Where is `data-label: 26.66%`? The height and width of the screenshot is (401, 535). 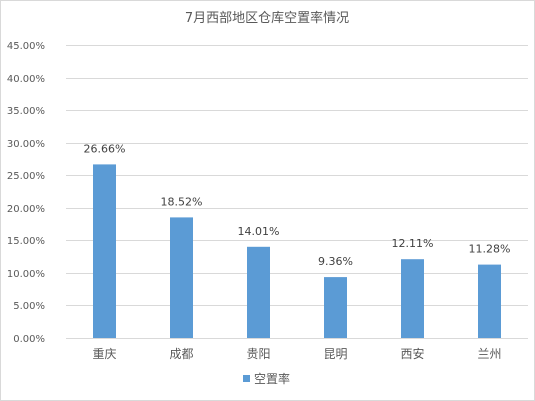
data-label: 26.66% is located at coordinates (105, 148).